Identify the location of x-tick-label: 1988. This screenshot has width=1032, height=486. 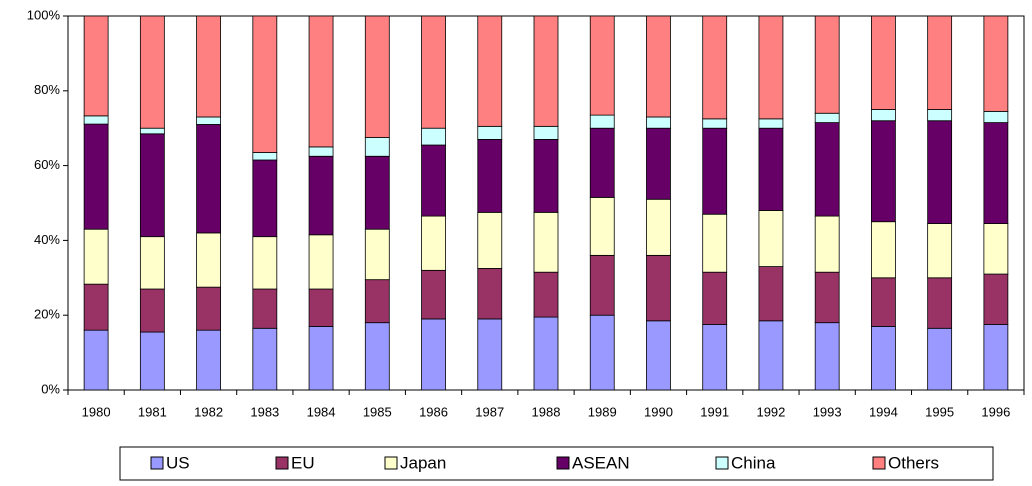
(546, 411).